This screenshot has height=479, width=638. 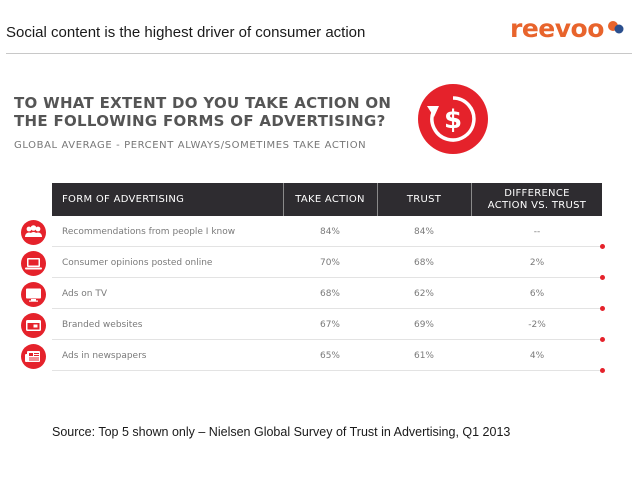 What do you see at coordinates (423, 262) in the screenshot?
I see `cell-trust: 68%` at bounding box center [423, 262].